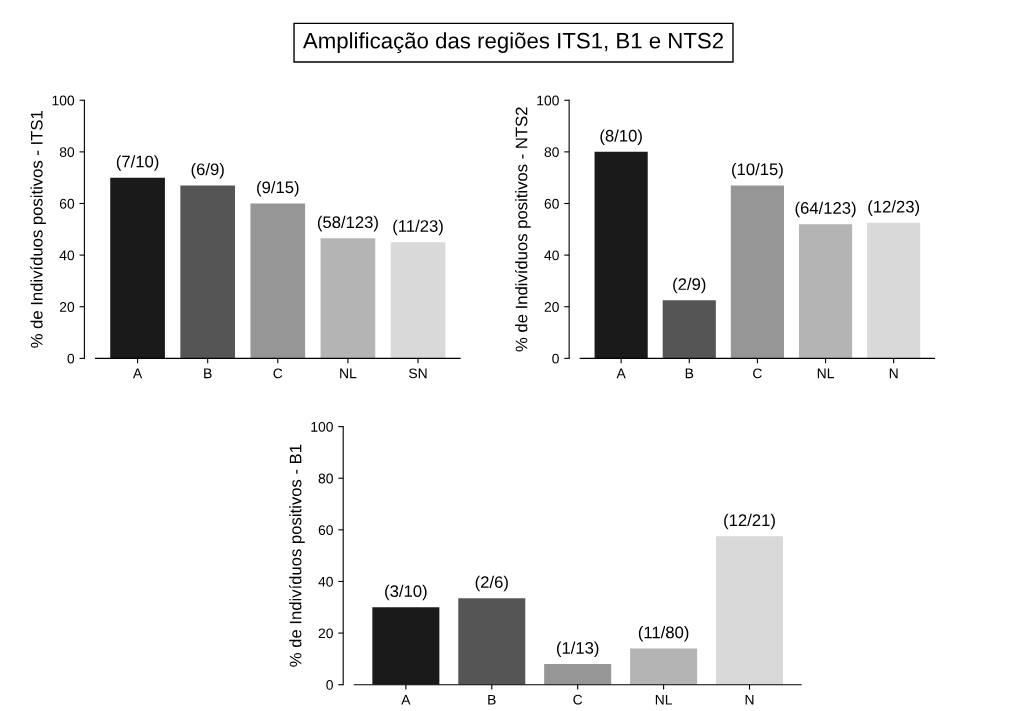 This screenshot has width=1027, height=711. I want to click on y-axis-title: % de Indivíduos positivos - NTS2, so click(522, 229).